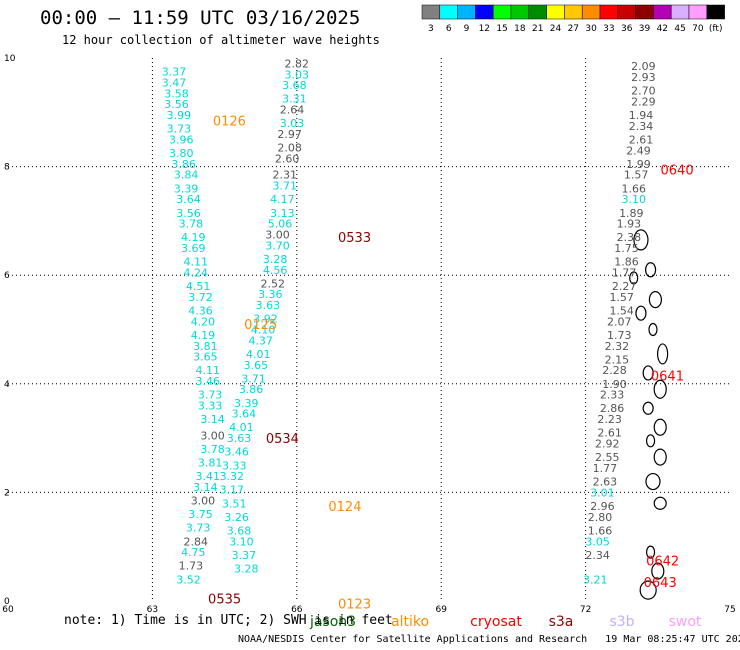  Describe the element at coordinates (677, 170) in the screenshot. I see `pass-time-label: 0640` at that location.